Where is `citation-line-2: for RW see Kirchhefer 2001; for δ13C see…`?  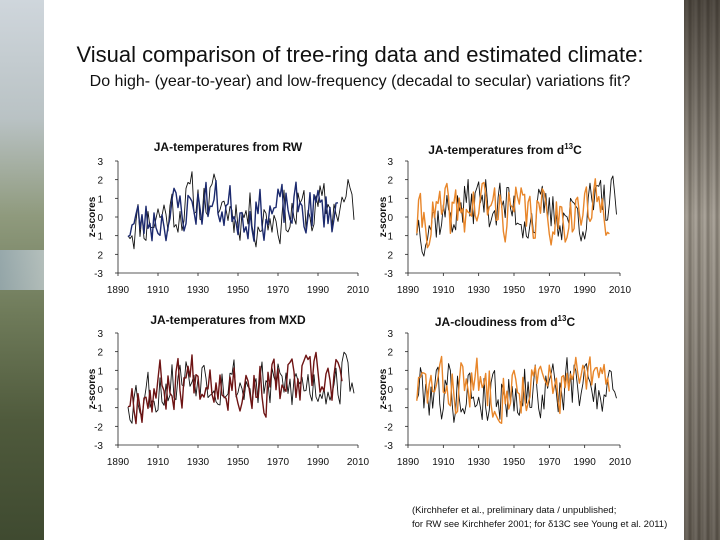
citation-line-2: for RW see Kirchhefer 2001; for δ13C see… is located at coordinates (540, 524).